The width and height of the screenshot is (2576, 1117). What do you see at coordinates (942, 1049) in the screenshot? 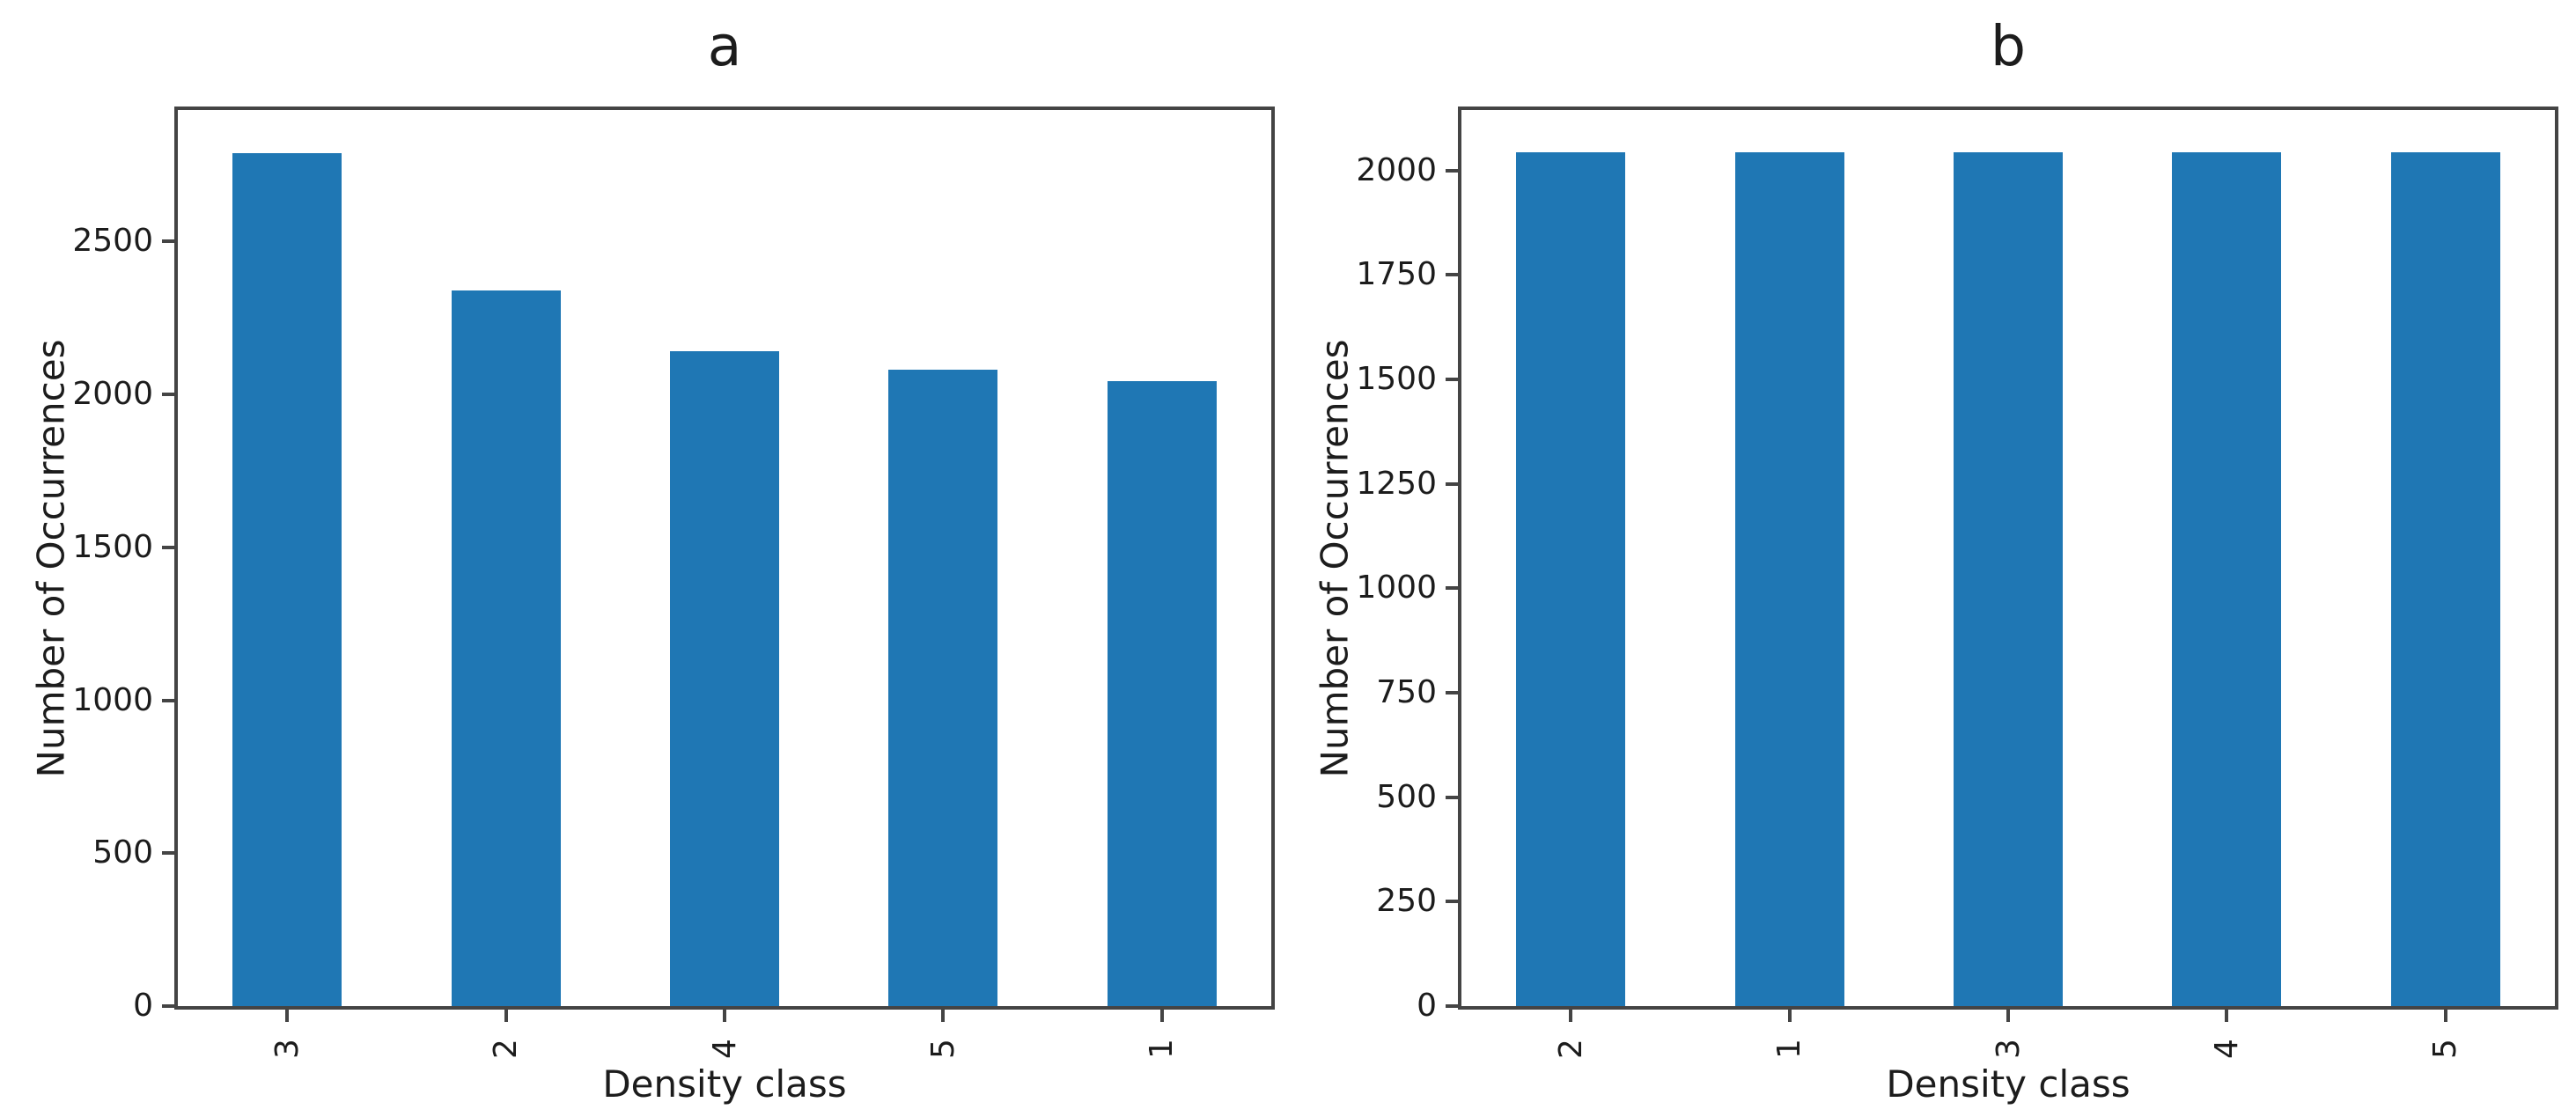
I see `chart-a-x-tick-label-5: 5` at bounding box center [942, 1049].